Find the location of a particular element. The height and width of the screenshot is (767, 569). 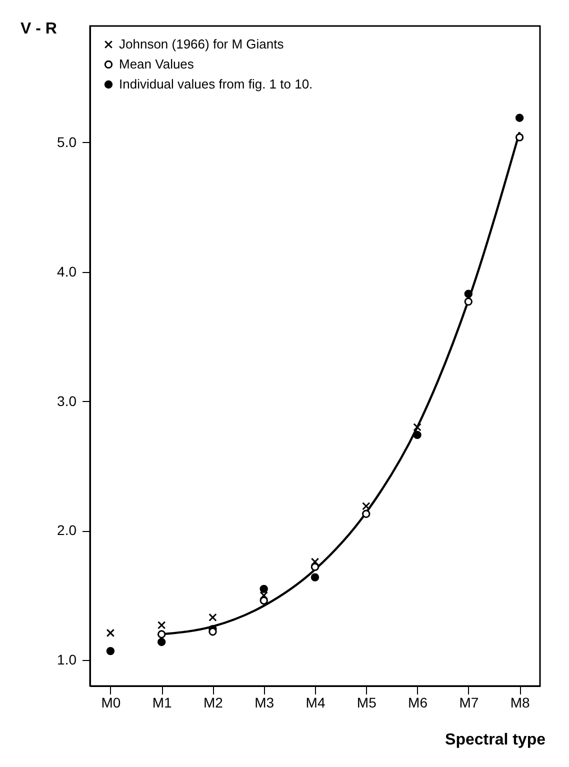

legend-label: Johnson (1966) for M Giants is located at coordinates (201, 44).